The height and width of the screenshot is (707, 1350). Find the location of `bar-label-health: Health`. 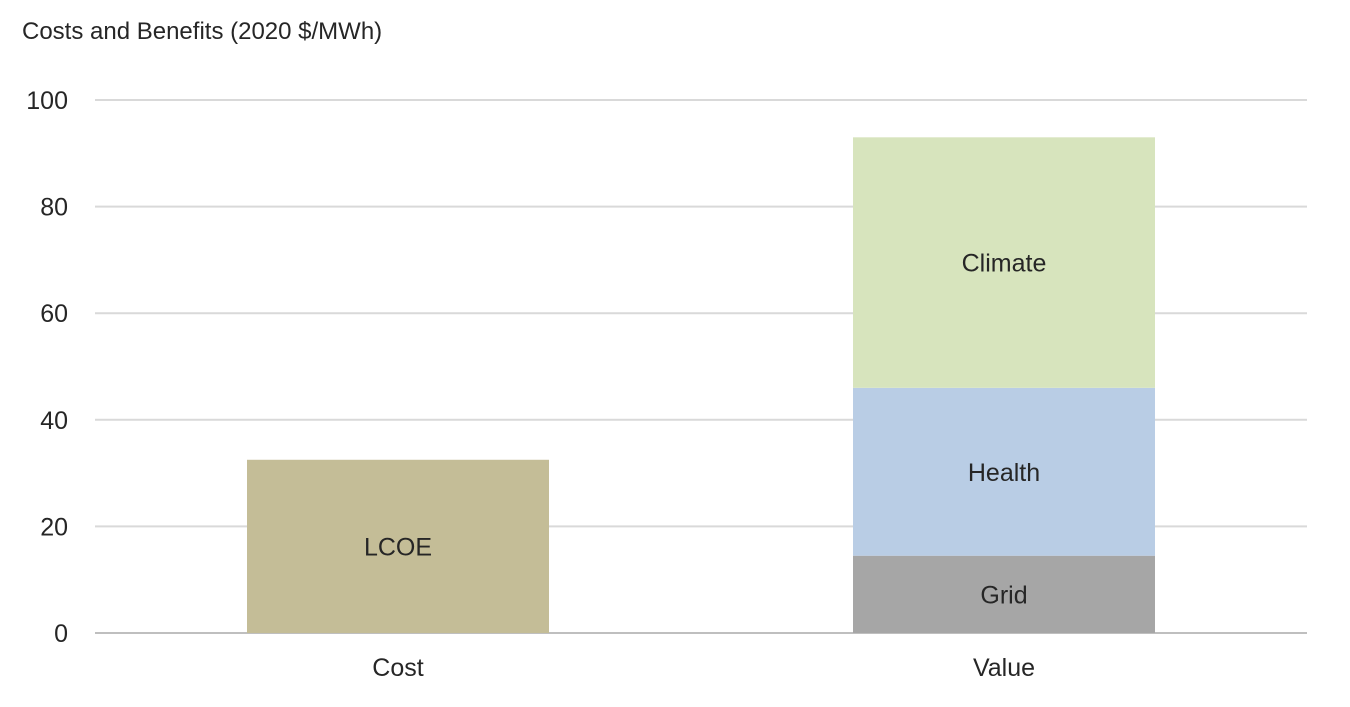

bar-label-health: Health is located at coordinates (1004, 473).